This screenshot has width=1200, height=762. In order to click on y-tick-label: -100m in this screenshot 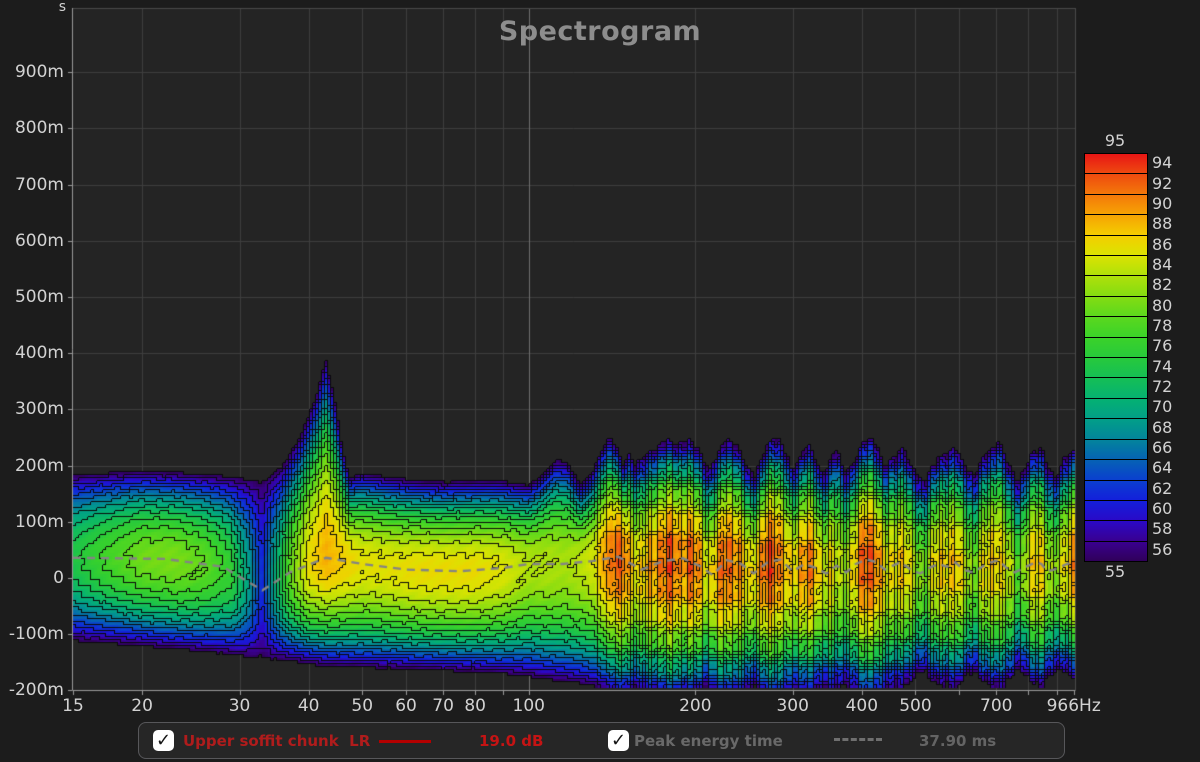, I will do `click(36, 634)`.